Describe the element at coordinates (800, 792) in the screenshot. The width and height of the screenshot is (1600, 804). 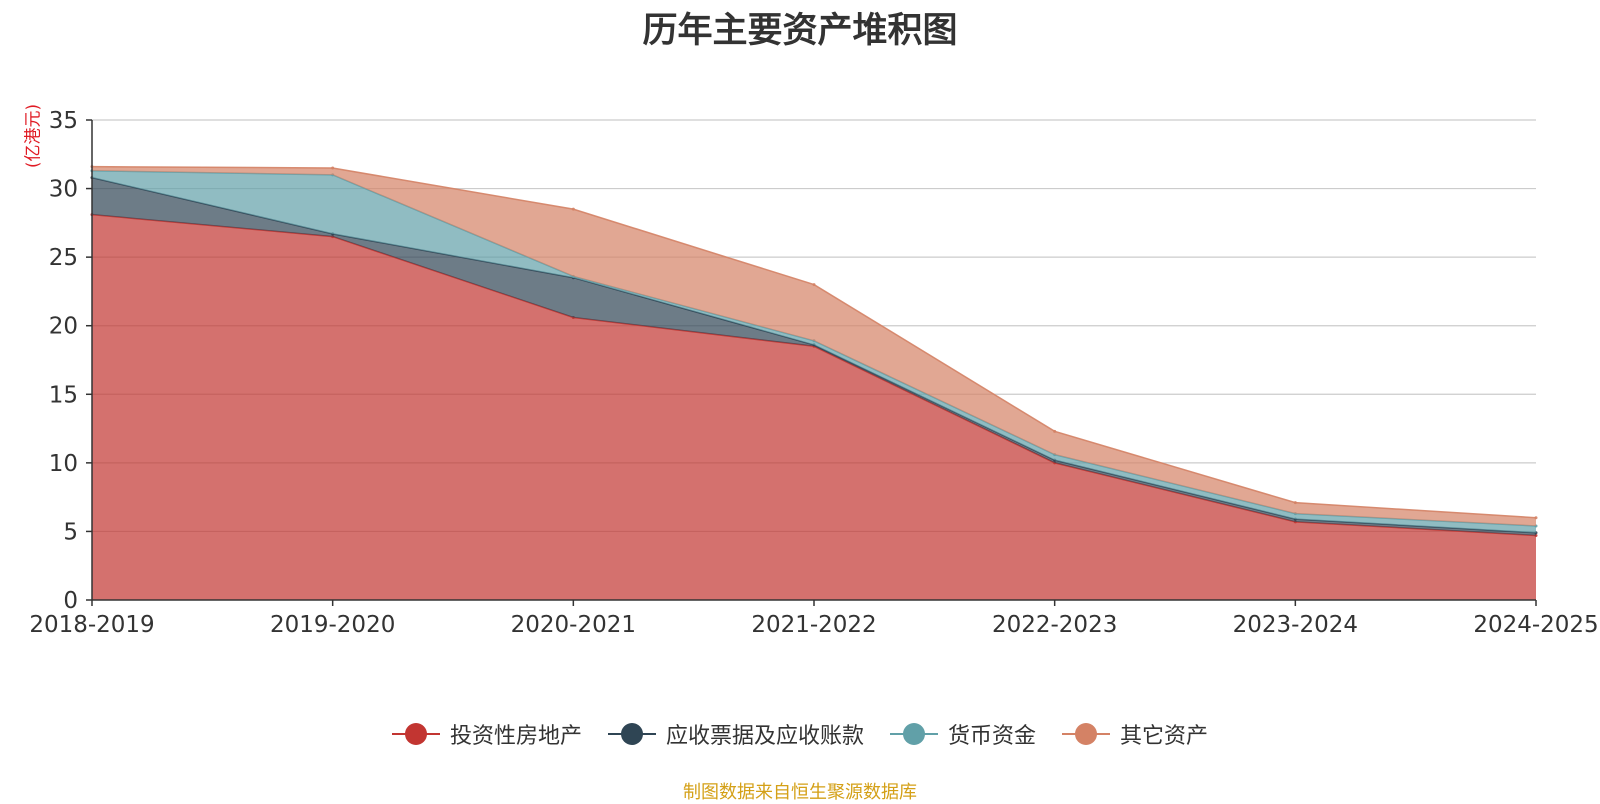
I see `source-note: 制图数据来自恒生聚源数据库` at that location.